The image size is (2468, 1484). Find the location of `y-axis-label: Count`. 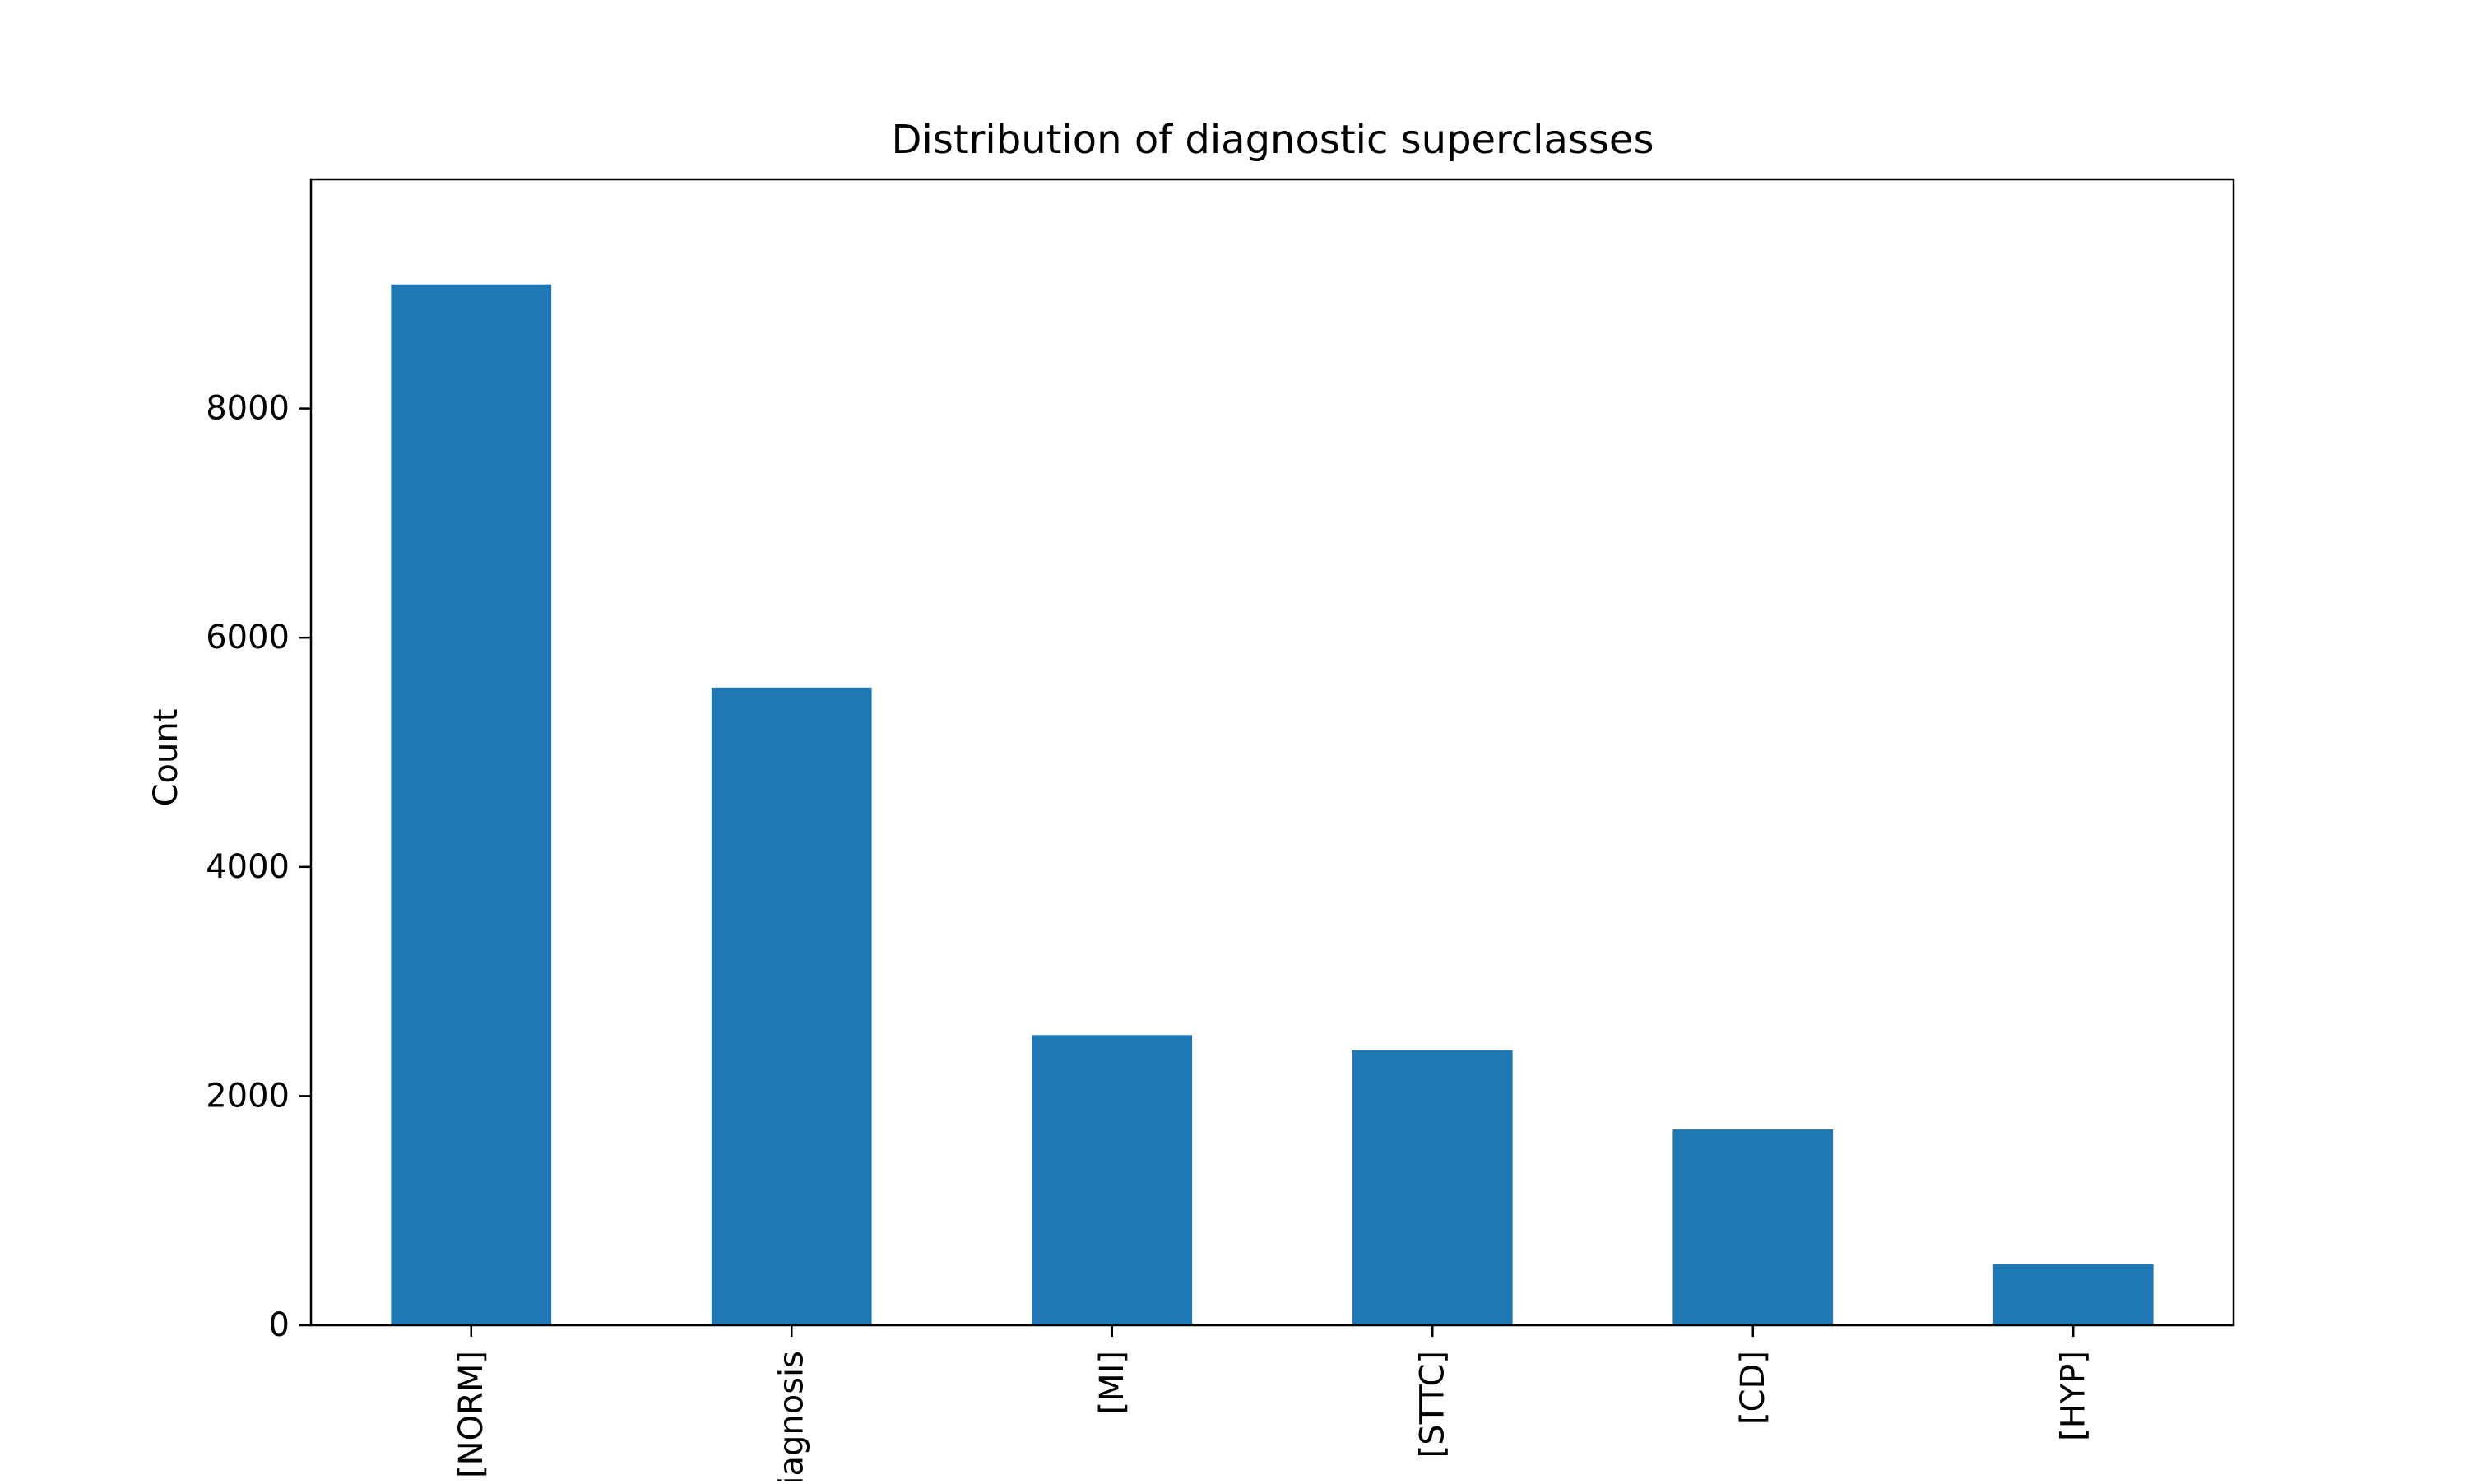

y-axis-label: Count is located at coordinates (166, 758).